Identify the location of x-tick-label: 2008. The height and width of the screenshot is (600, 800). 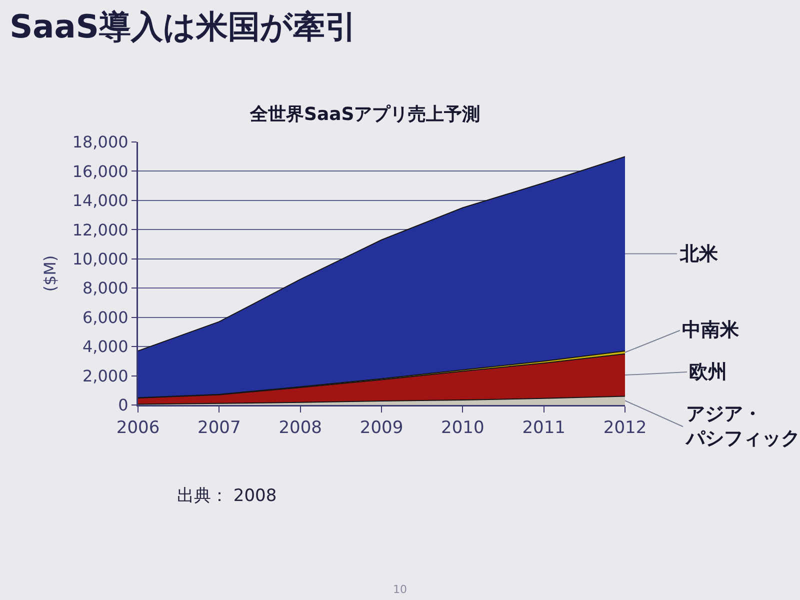
(300, 428).